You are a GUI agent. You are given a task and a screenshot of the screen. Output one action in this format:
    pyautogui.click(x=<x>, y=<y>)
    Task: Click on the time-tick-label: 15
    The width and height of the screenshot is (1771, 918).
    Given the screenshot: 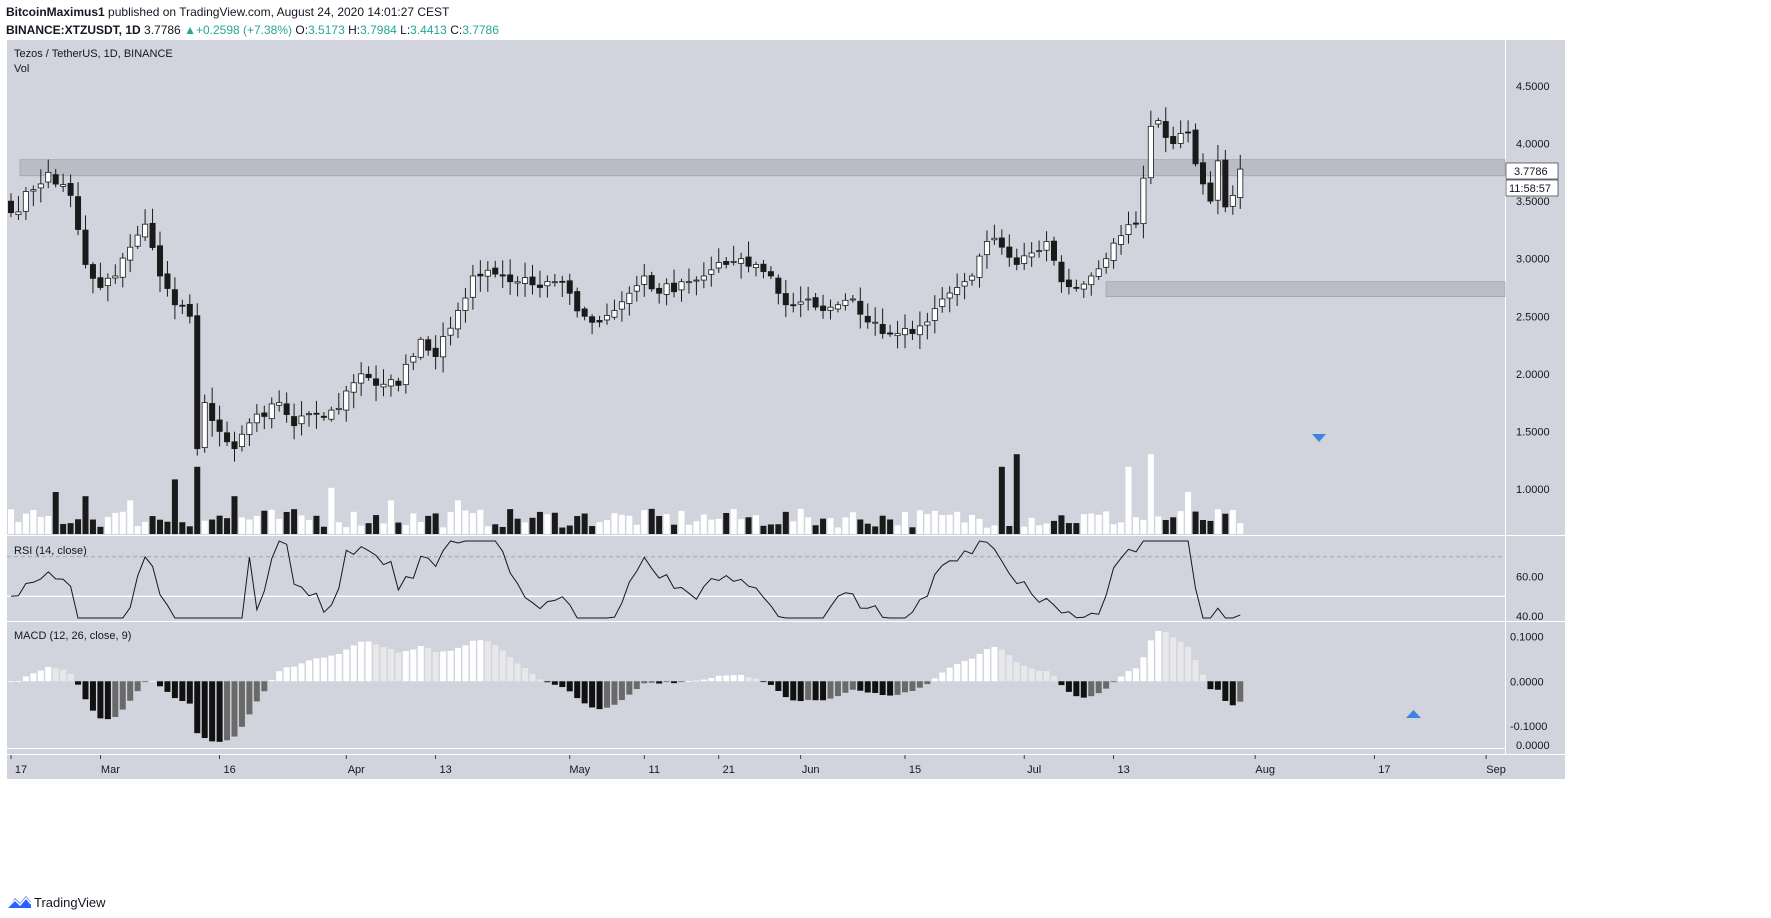 What is the action you would take?
    pyautogui.click(x=915, y=770)
    